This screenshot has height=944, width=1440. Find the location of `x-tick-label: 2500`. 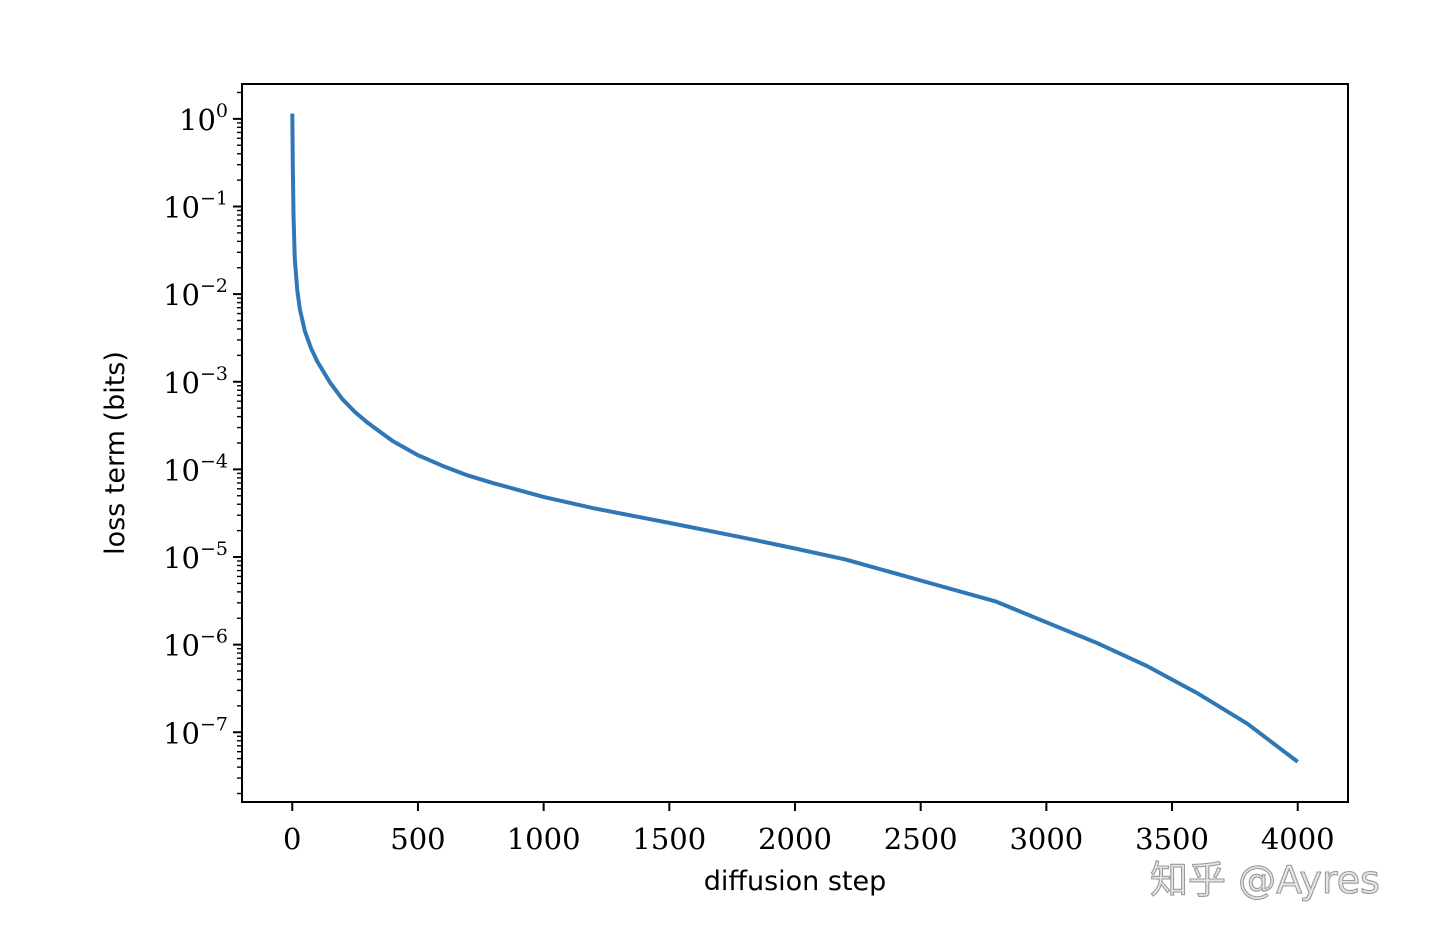

x-tick-label: 2500 is located at coordinates (921, 839).